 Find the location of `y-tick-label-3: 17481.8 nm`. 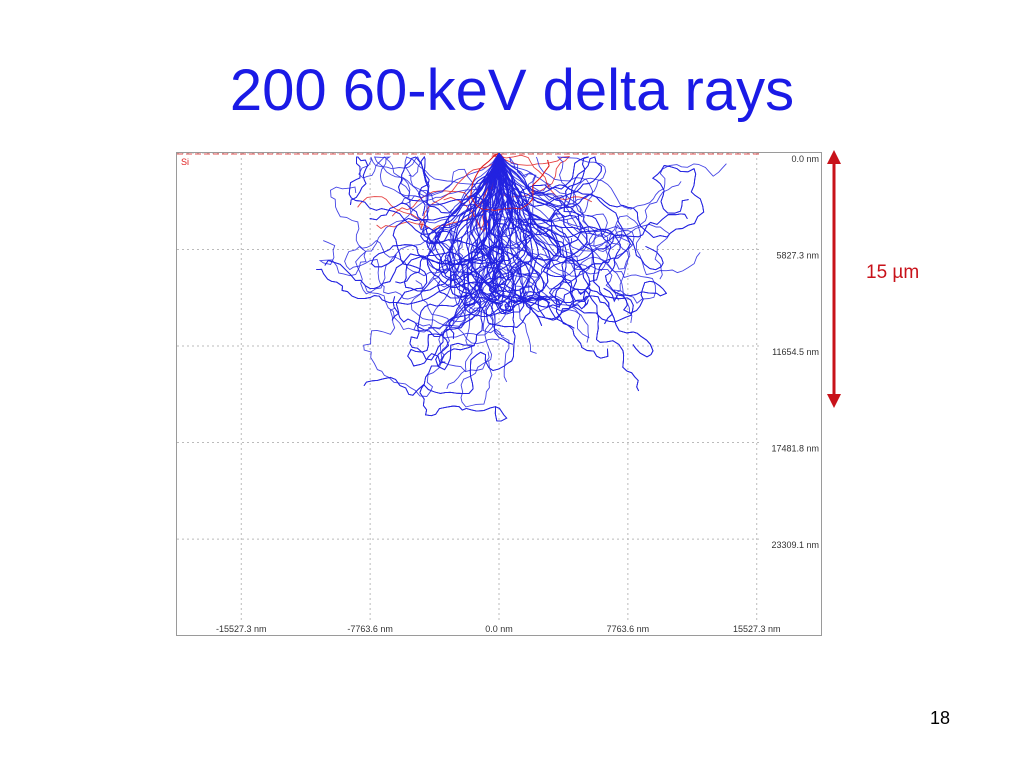

y-tick-label-3: 17481.8 nm is located at coordinates (795, 449).